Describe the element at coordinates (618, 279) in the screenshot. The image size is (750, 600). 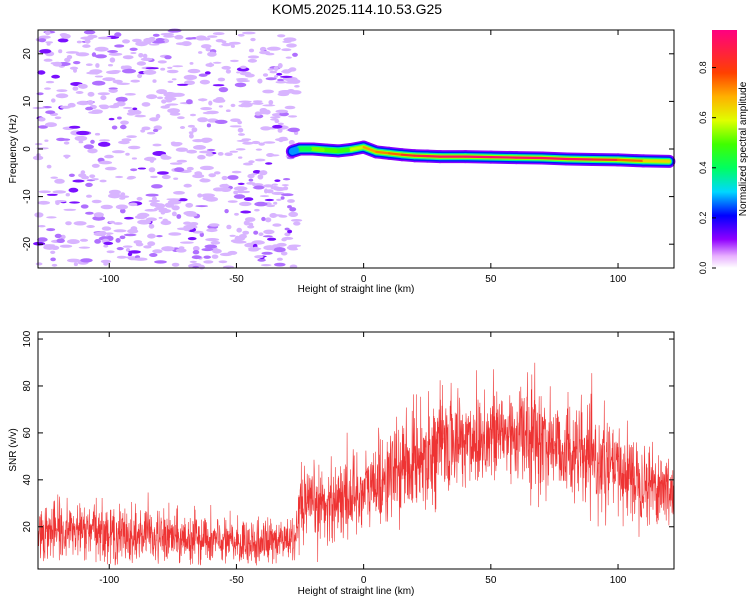
I see `x-tick-label: 100` at that location.